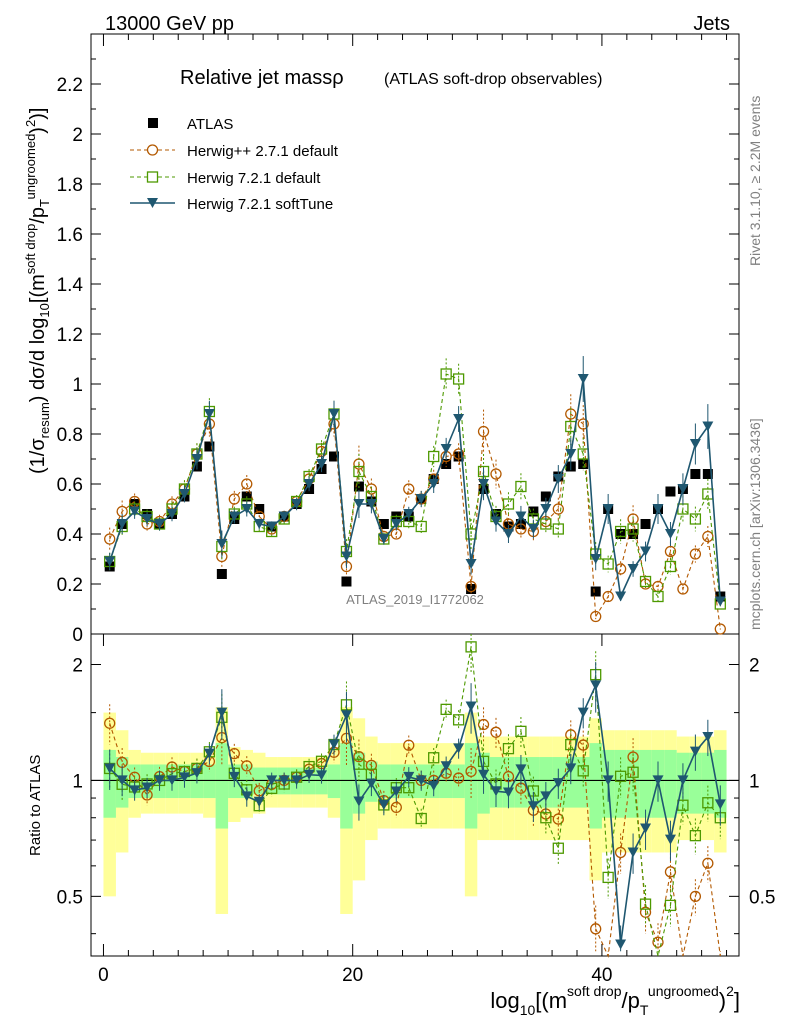  I want to click on legend-item-h7d: Herwig 7.2.1 default, so click(225, 178).